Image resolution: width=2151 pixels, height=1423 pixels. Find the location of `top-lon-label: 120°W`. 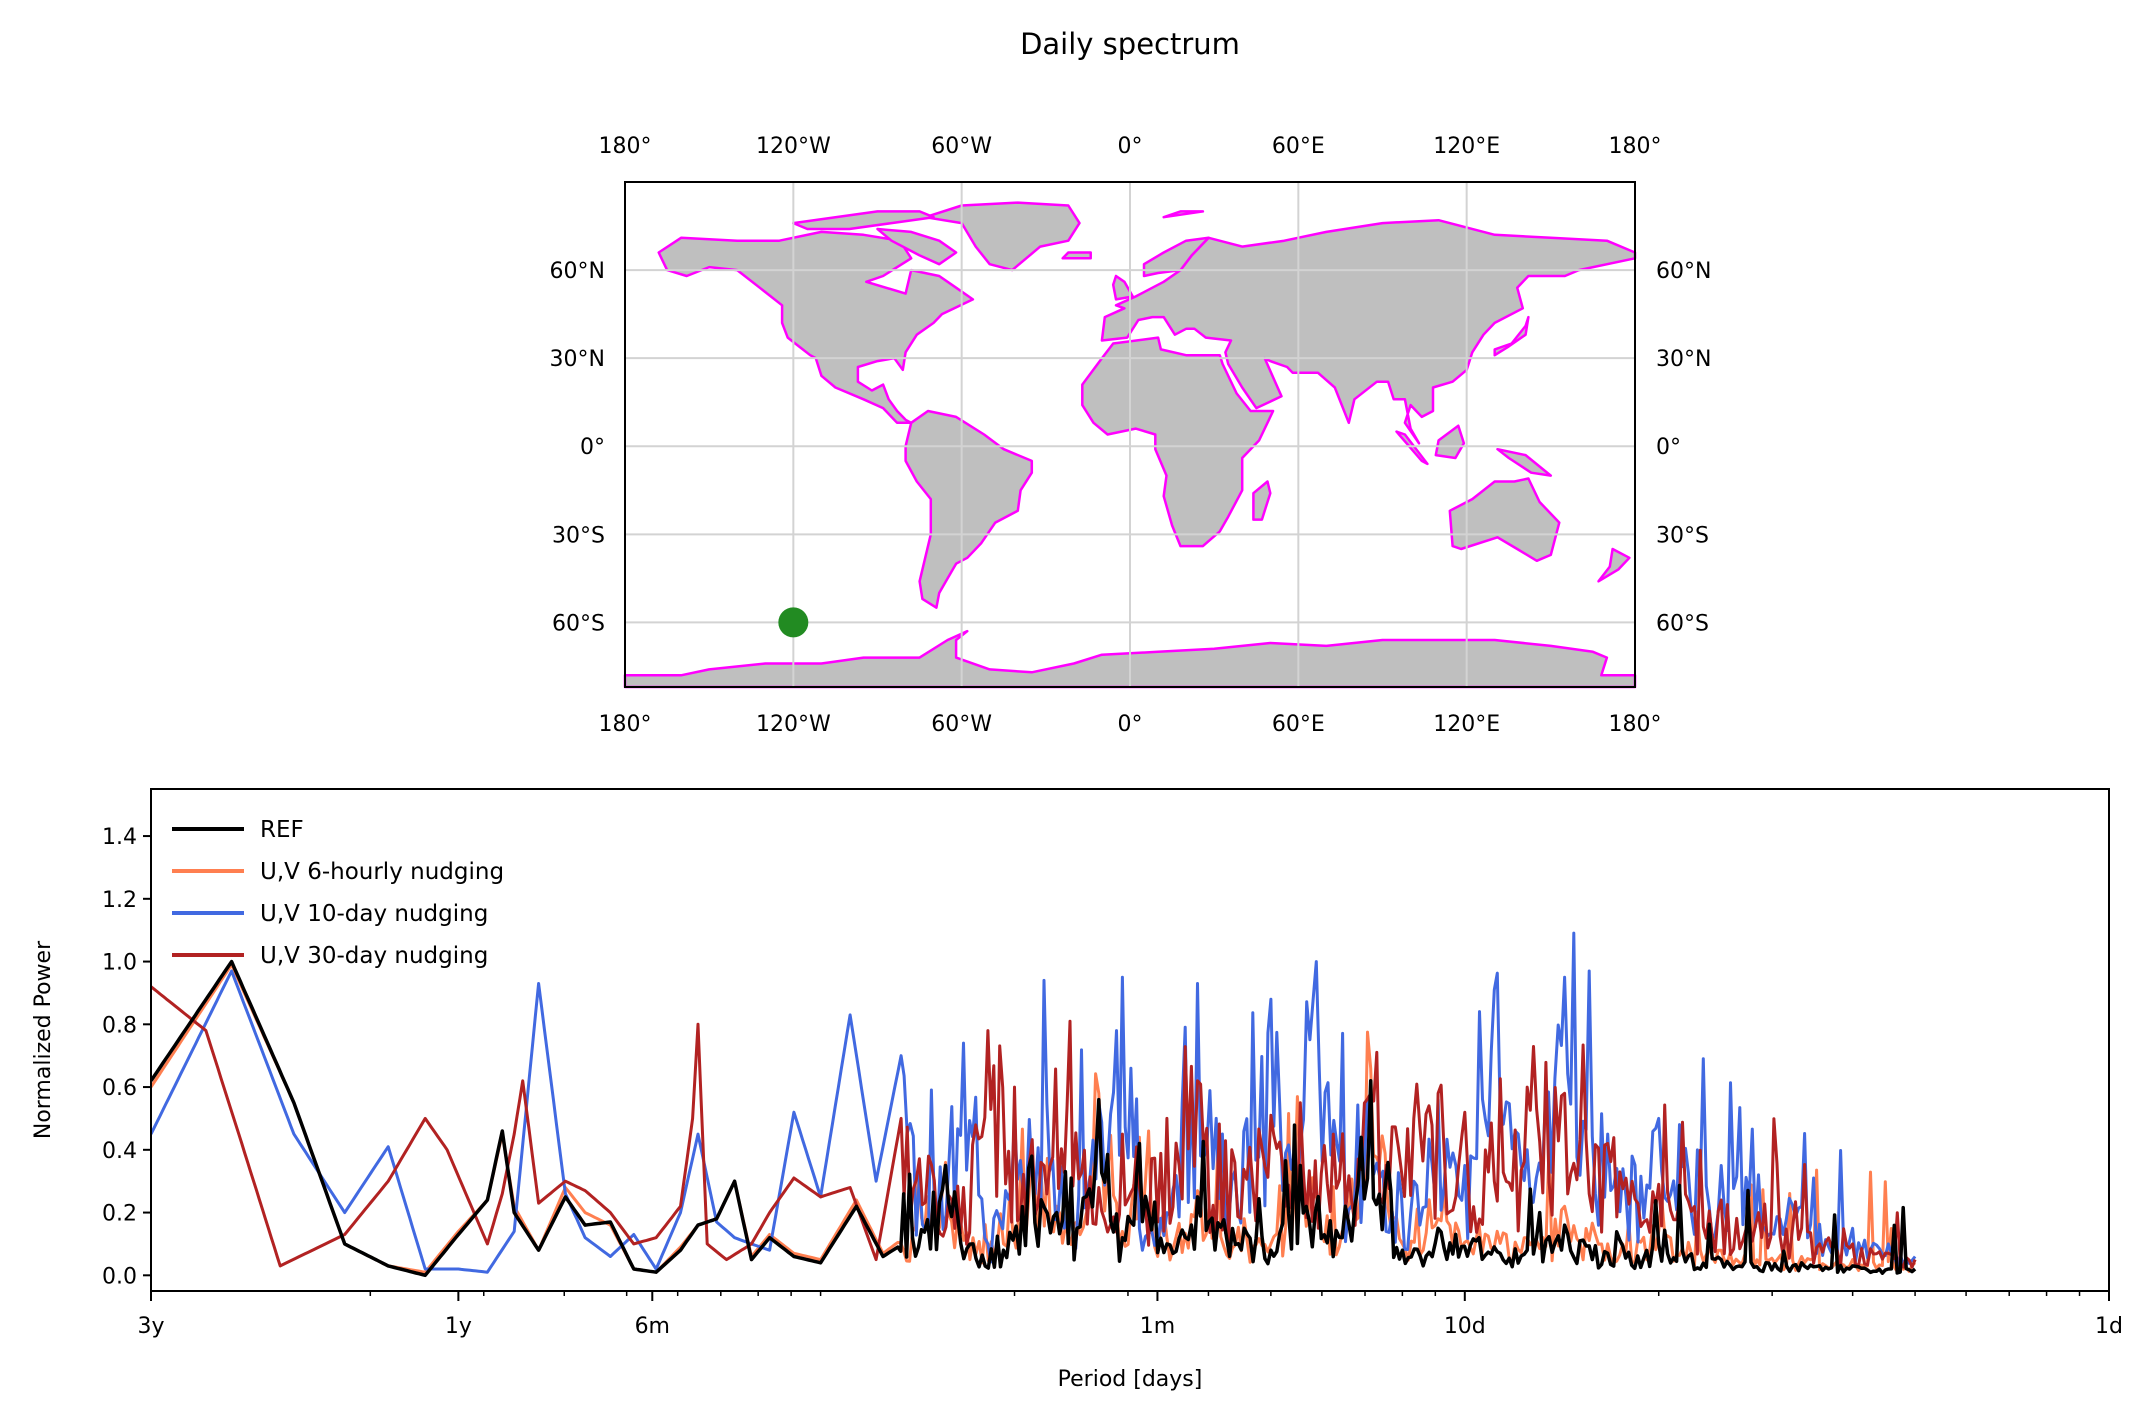

top-lon-label: 120°W is located at coordinates (793, 146).